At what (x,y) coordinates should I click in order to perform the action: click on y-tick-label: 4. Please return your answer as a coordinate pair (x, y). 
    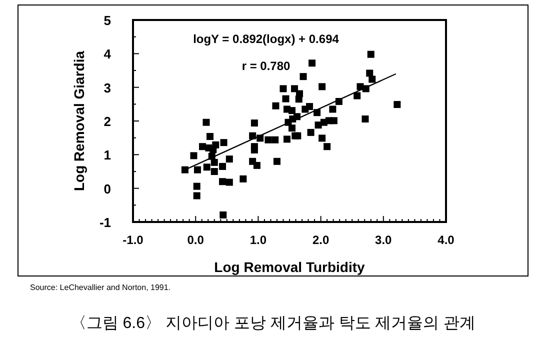
    Looking at the image, I should click on (108, 54).